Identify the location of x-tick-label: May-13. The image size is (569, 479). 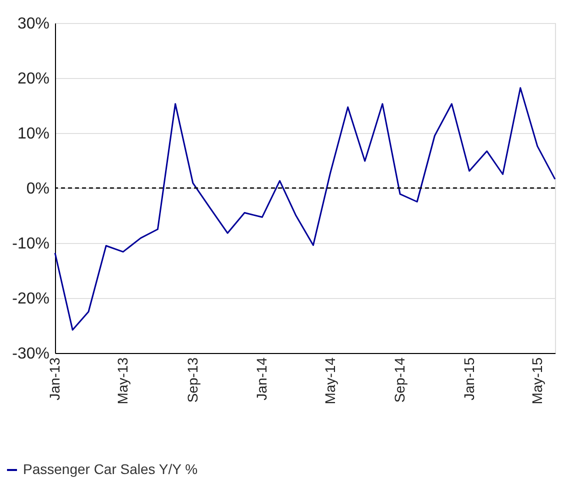
(122, 380).